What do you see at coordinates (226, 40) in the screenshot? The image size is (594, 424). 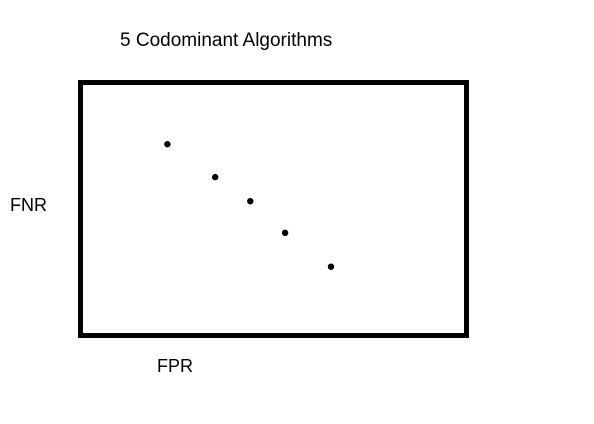 I see `chart-title: 5 Codominant Algorithms` at bounding box center [226, 40].